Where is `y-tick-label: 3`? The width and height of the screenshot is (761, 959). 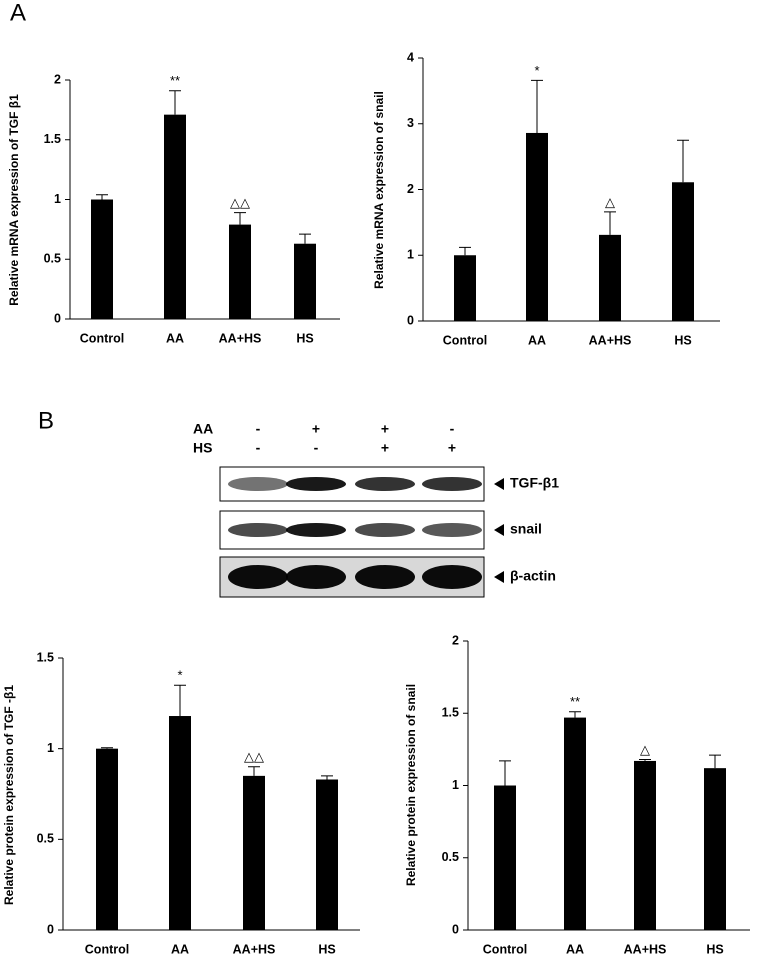 y-tick-label: 3 is located at coordinates (410, 123).